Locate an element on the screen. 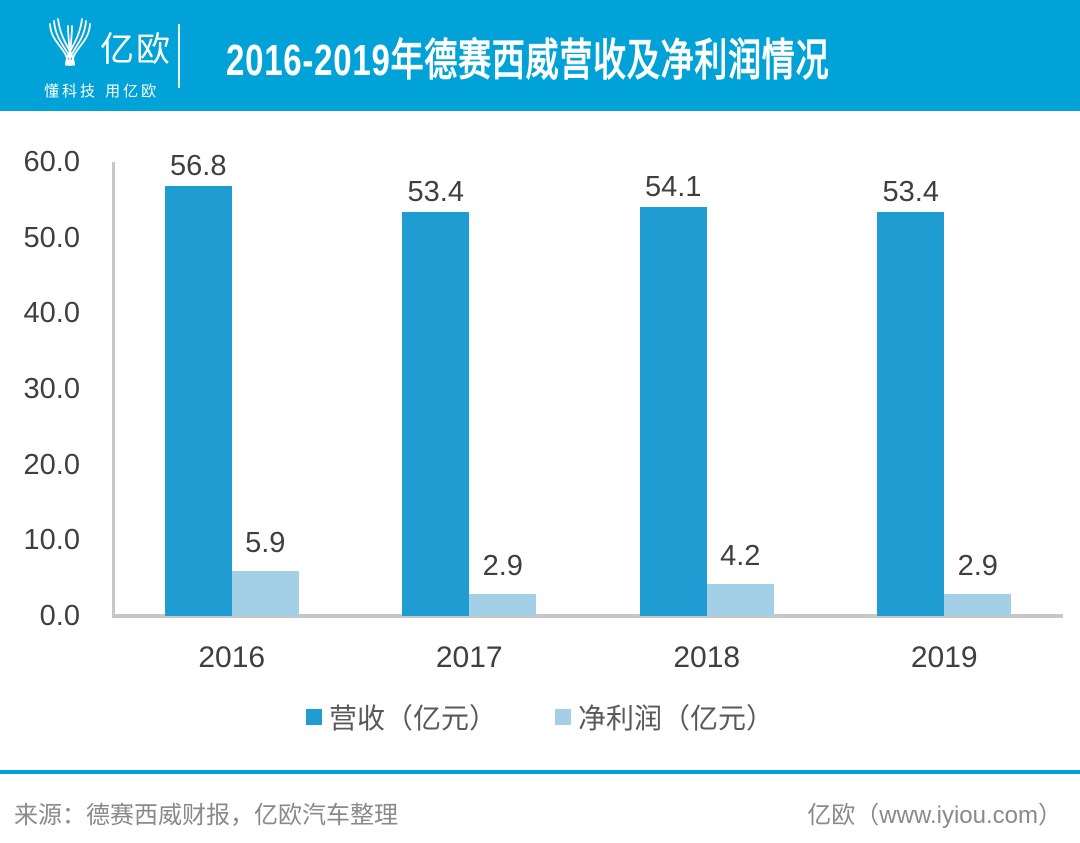 The width and height of the screenshot is (1080, 843). y-tick-label: 60.0 is located at coordinates (51, 162).